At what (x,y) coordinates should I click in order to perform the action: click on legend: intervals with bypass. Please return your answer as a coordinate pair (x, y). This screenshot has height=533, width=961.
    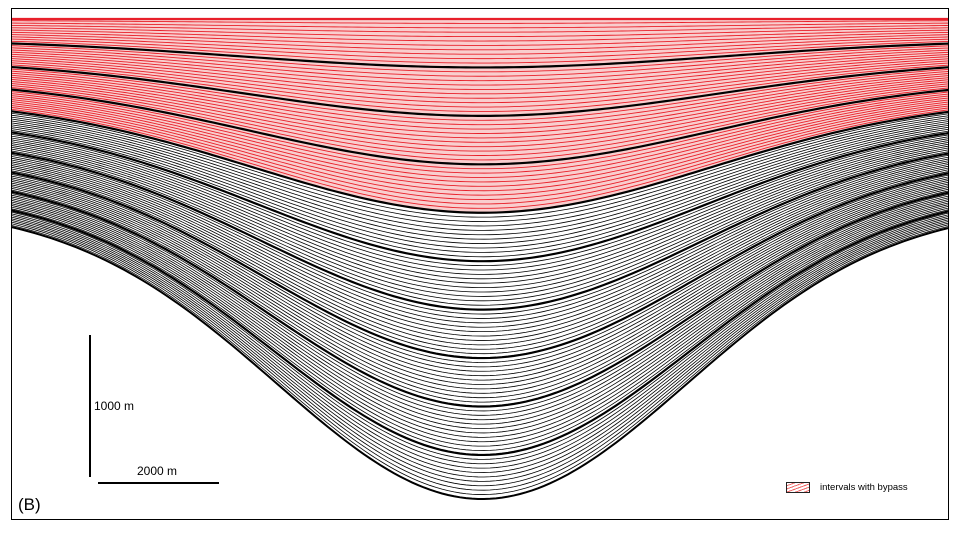
    Looking at the image, I should click on (847, 487).